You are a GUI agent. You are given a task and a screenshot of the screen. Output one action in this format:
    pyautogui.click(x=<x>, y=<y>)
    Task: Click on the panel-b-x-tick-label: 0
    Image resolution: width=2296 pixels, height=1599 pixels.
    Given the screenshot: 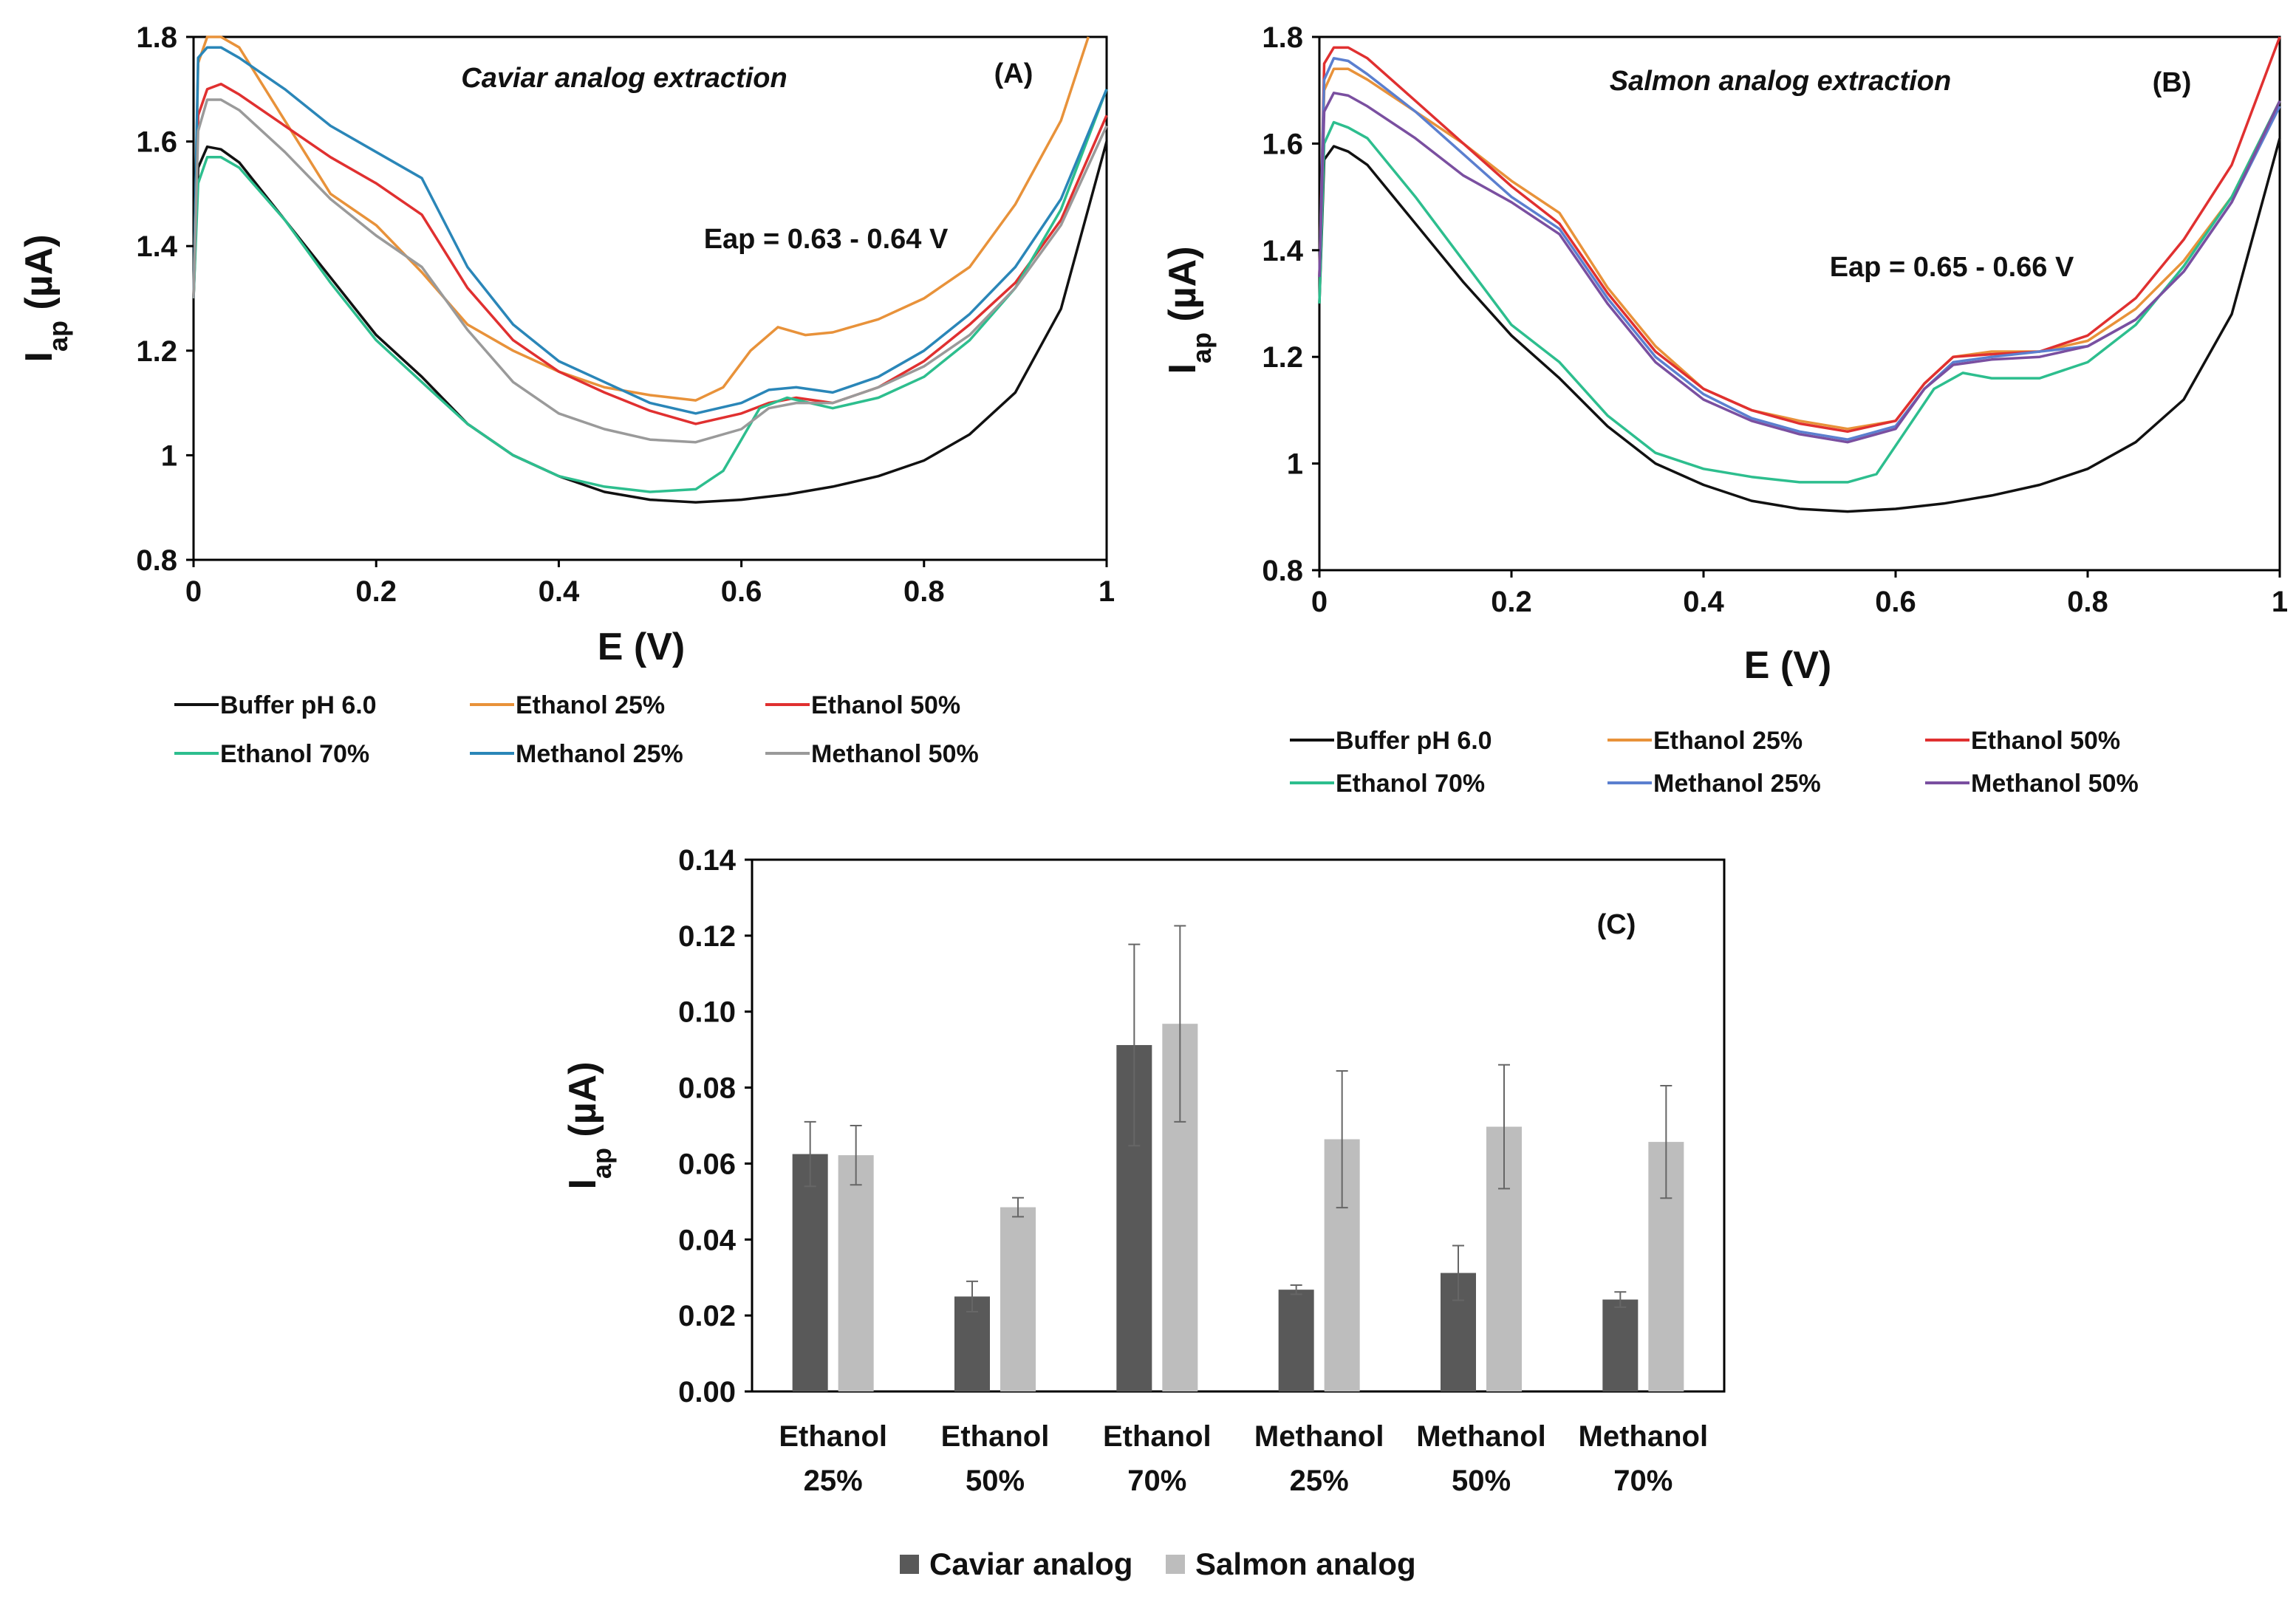 What is the action you would take?
    pyautogui.click(x=1319, y=602)
    